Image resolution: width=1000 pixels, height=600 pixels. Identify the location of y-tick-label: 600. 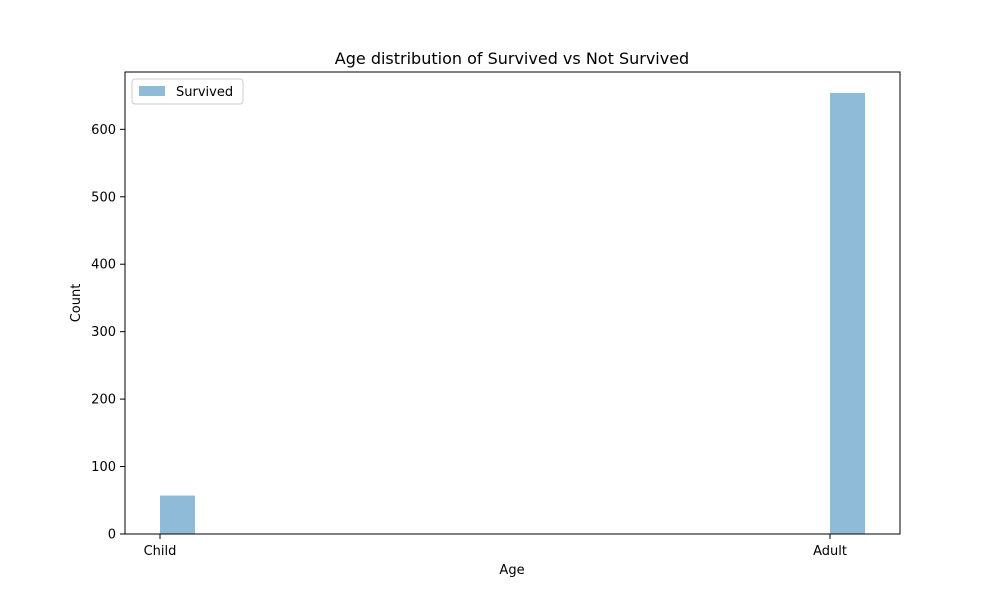
(103, 130).